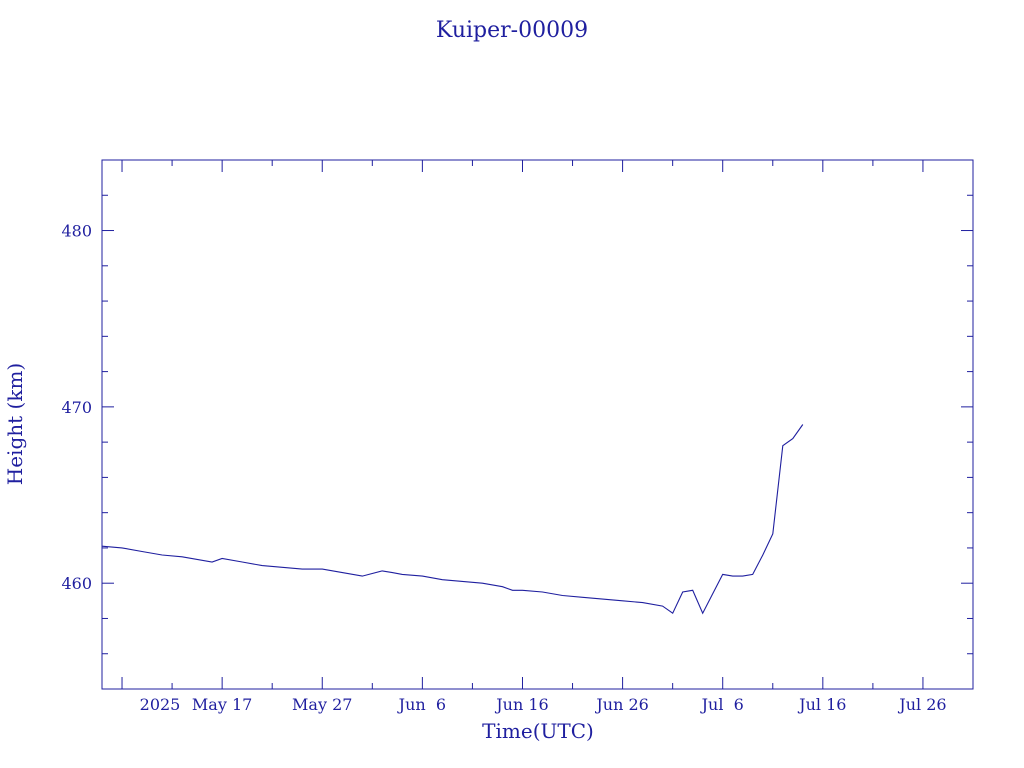 The image size is (1024, 768). Describe the element at coordinates (821, 704) in the screenshot. I see `x-tick-label: Jul 16` at that location.